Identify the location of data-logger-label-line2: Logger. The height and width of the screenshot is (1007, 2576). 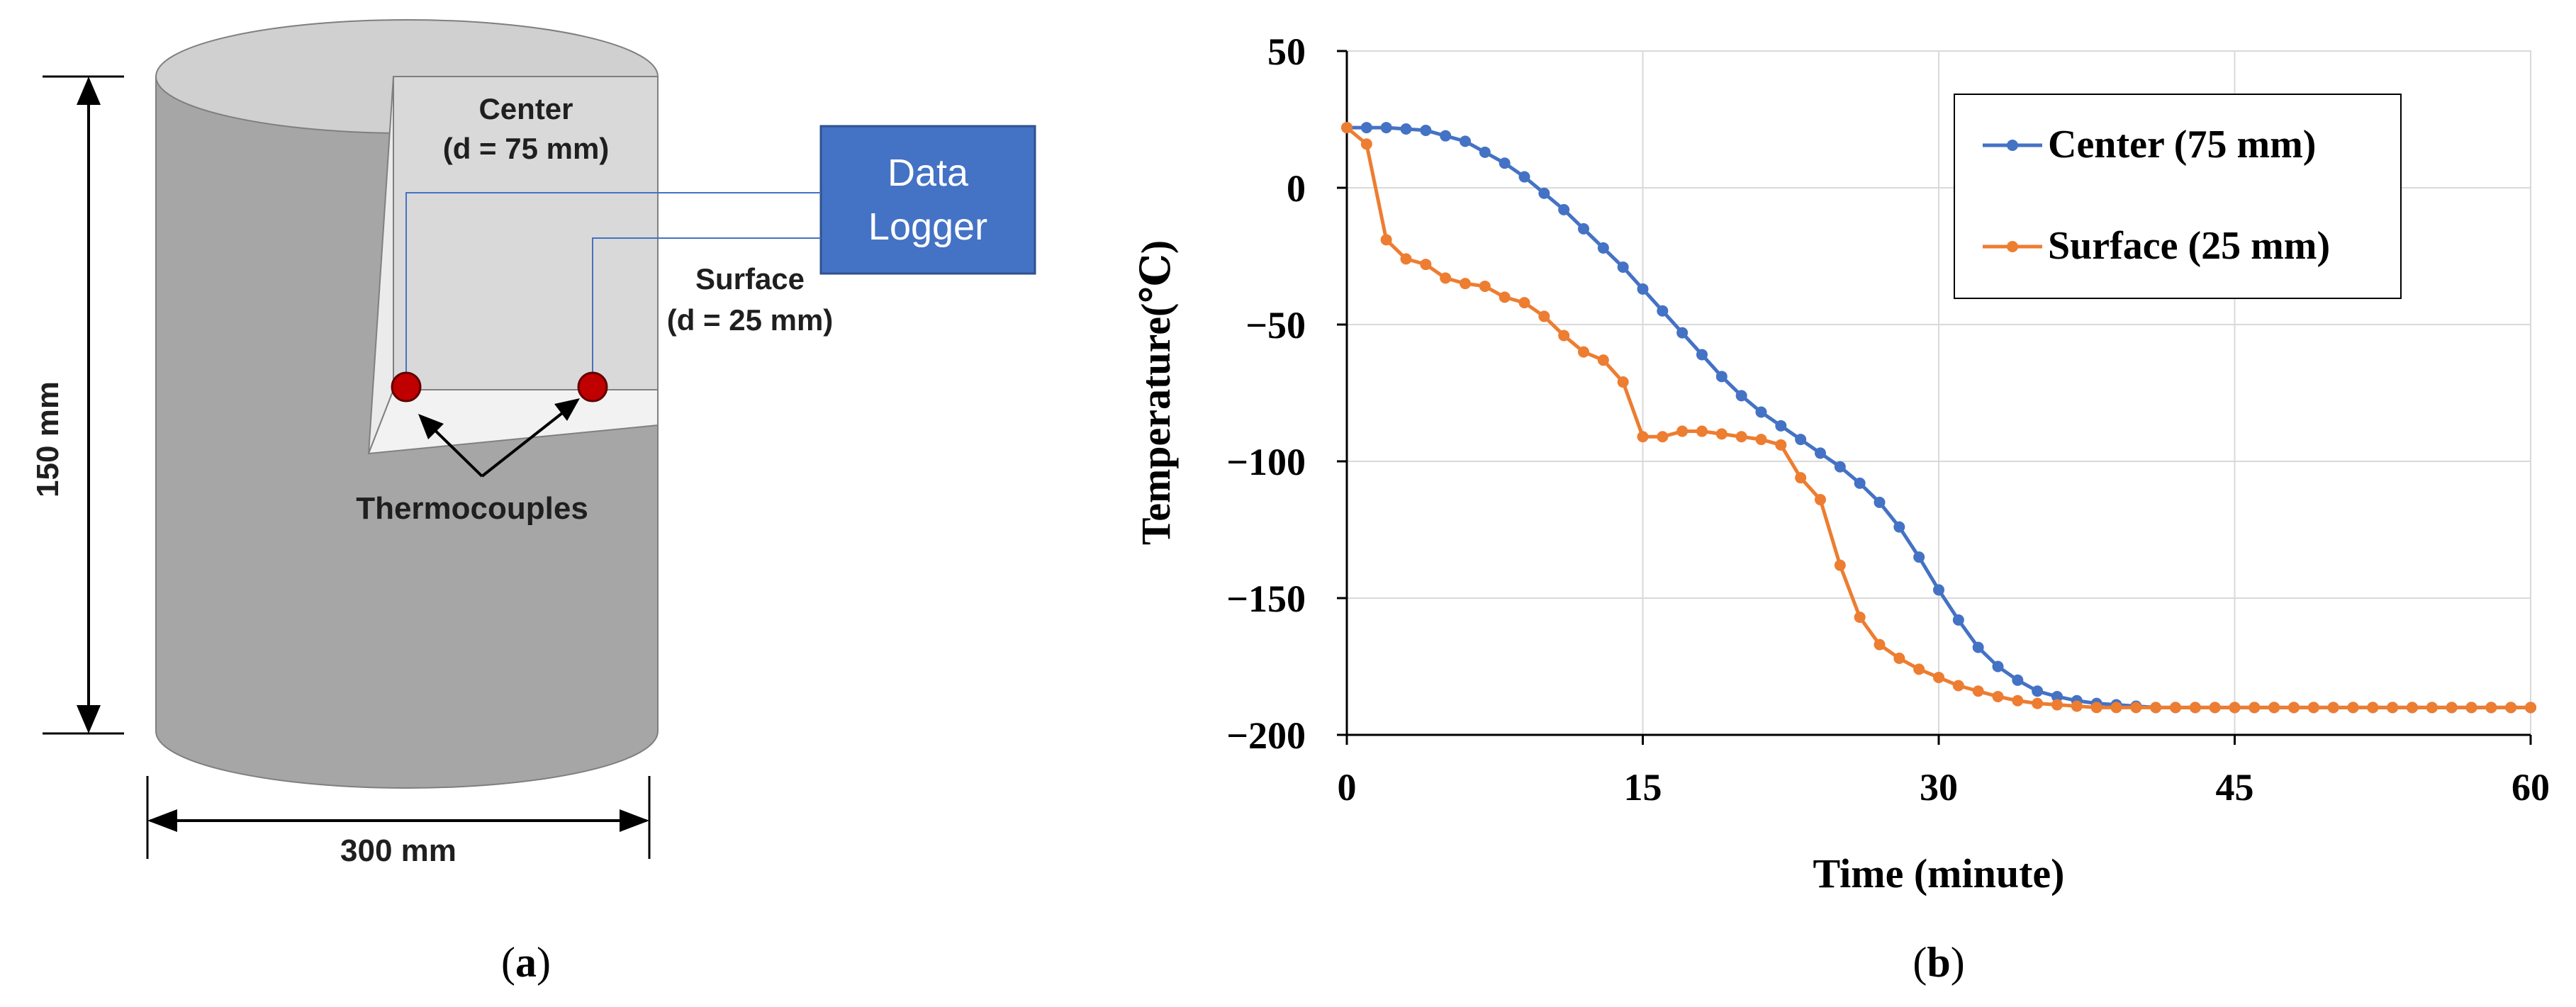
(927, 227).